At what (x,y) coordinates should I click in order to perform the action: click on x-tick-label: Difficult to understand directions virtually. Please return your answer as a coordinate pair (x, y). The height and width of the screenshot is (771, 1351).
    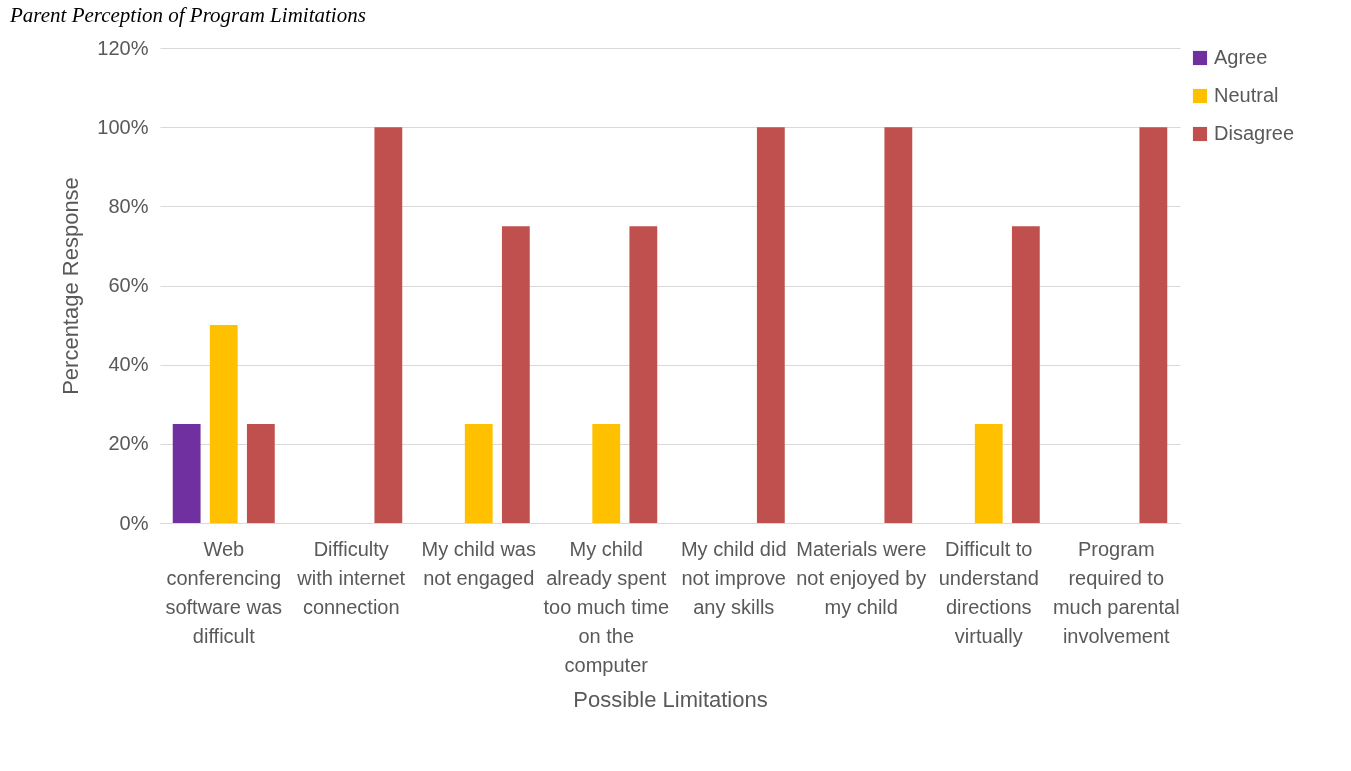
    Looking at the image, I should click on (988, 592).